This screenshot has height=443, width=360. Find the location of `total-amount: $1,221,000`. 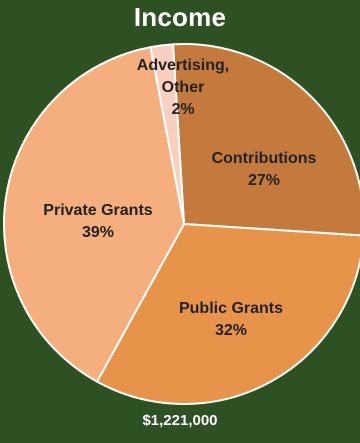

total-amount: $1,221,000 is located at coordinates (180, 420).